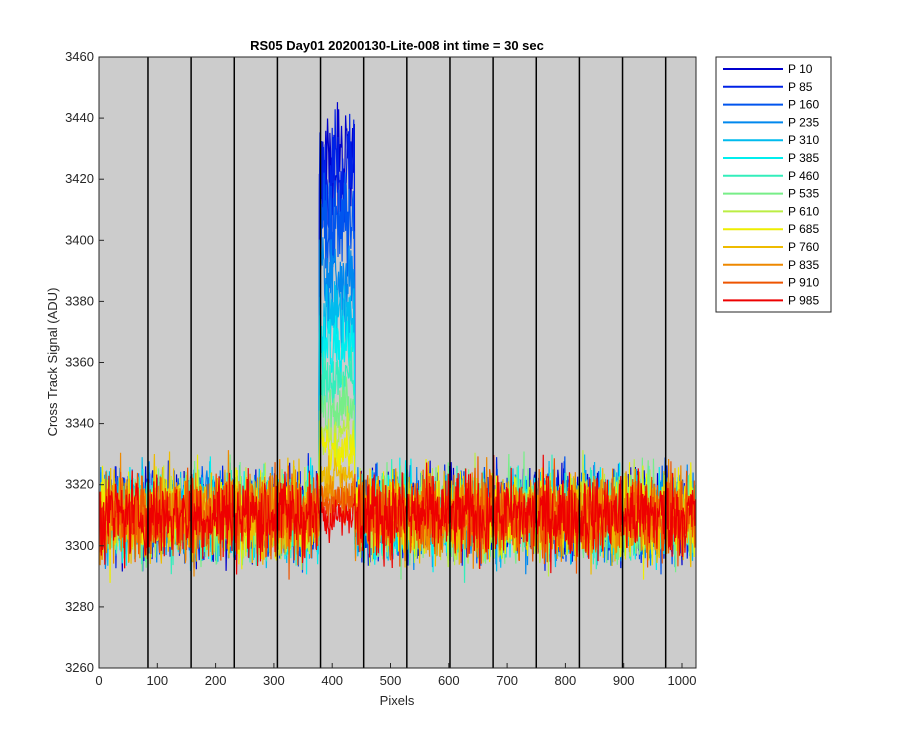 The width and height of the screenshot is (900, 750). I want to click on legend-label: P 85, so click(800, 87).